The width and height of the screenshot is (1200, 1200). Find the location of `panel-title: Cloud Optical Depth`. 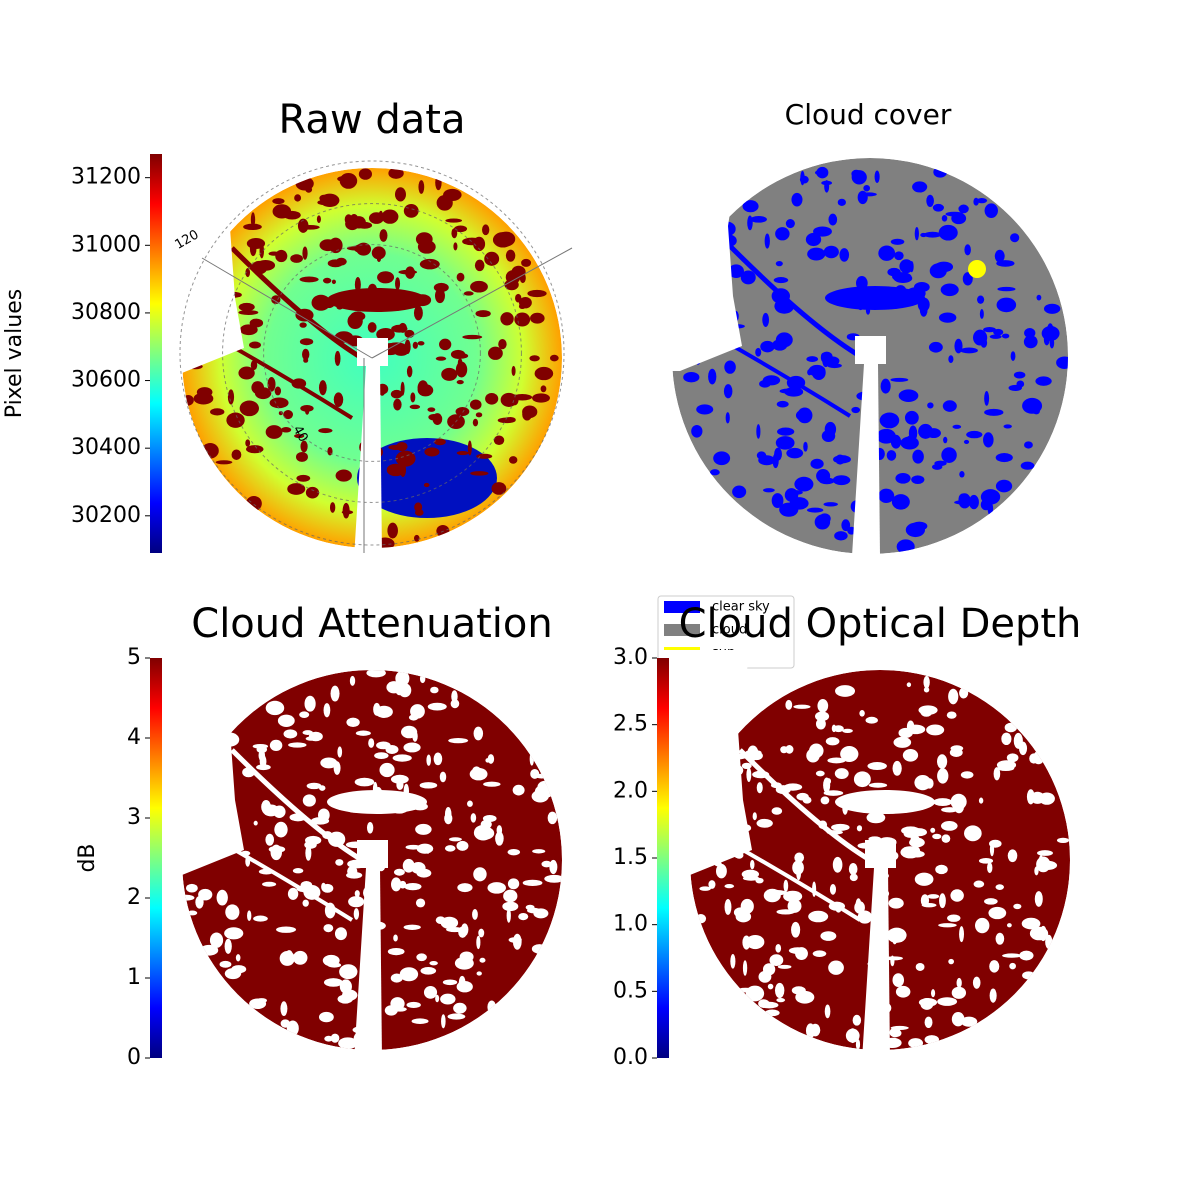

panel-title: Cloud Optical Depth is located at coordinates (880, 624).